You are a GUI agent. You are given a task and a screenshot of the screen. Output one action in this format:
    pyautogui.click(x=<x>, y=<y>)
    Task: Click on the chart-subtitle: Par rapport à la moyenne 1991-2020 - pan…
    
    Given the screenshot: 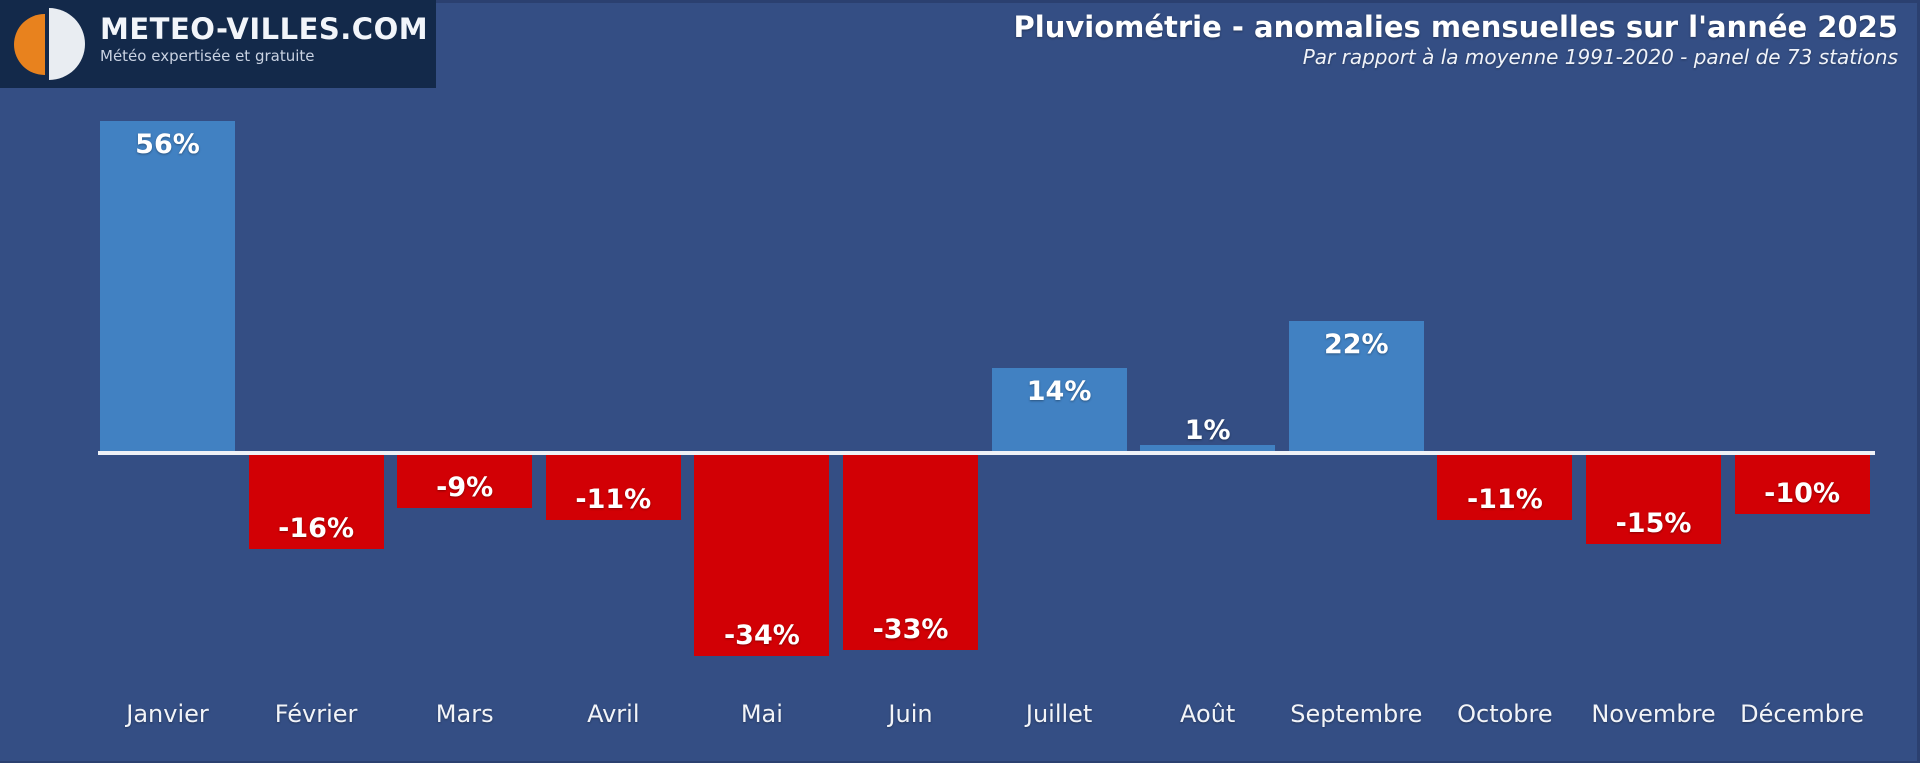 What is the action you would take?
    pyautogui.click(x=1600, y=57)
    